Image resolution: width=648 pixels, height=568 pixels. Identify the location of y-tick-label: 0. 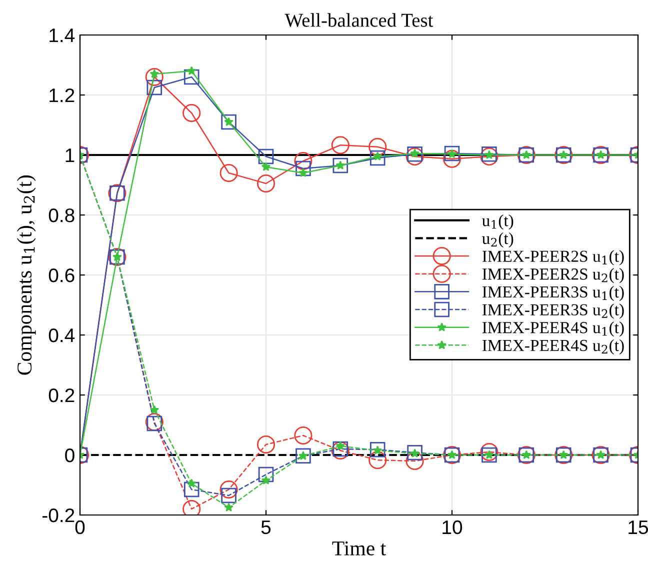
(69, 455).